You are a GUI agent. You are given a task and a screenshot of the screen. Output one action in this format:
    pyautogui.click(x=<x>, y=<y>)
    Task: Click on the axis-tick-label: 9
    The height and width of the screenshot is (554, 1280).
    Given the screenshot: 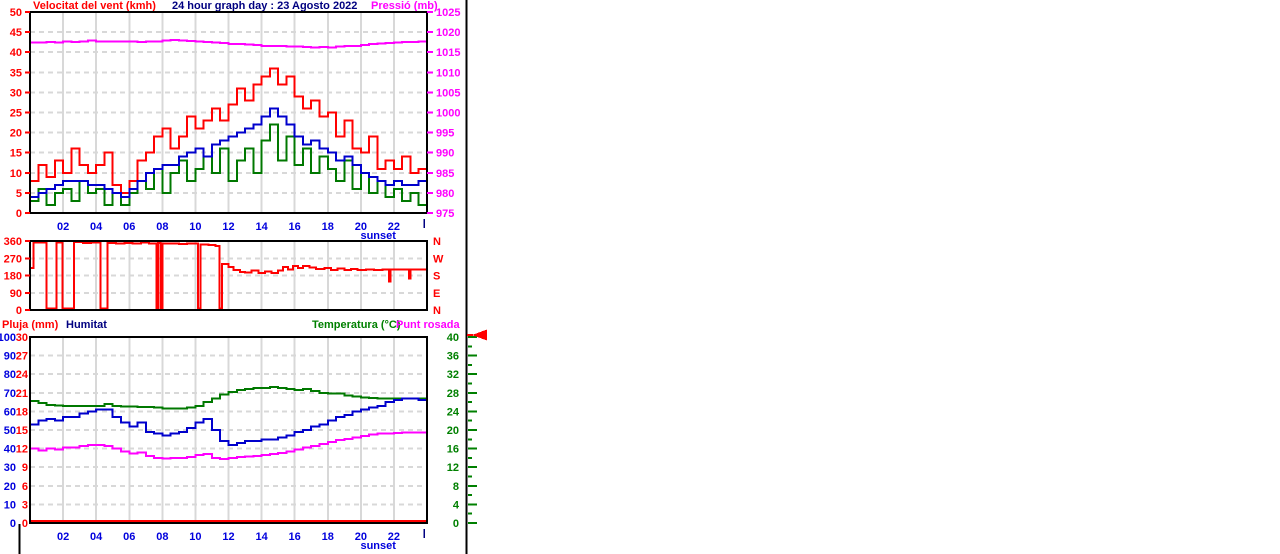 What is the action you would take?
    pyautogui.click(x=25, y=468)
    